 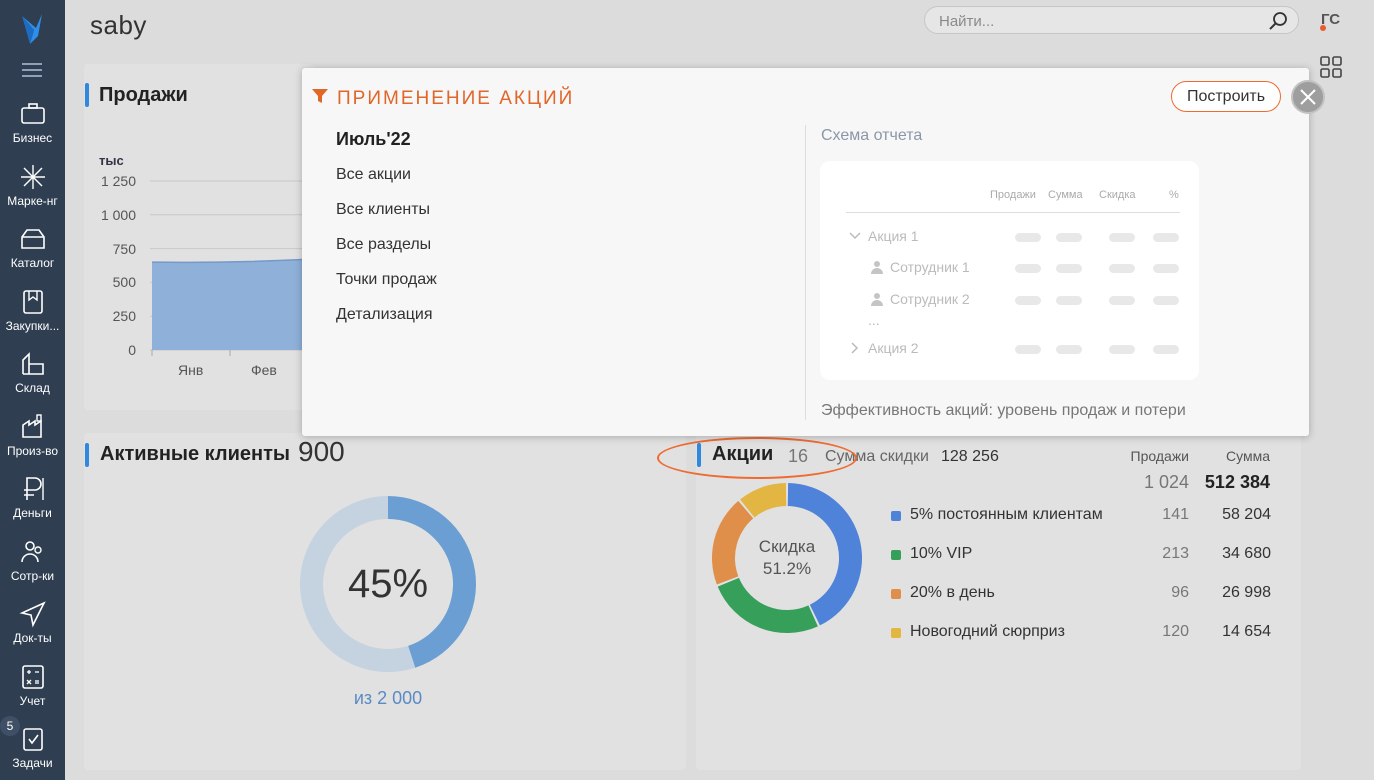 What do you see at coordinates (111, 160) in the screenshot?
I see `sales-y-unit: тыс` at bounding box center [111, 160].